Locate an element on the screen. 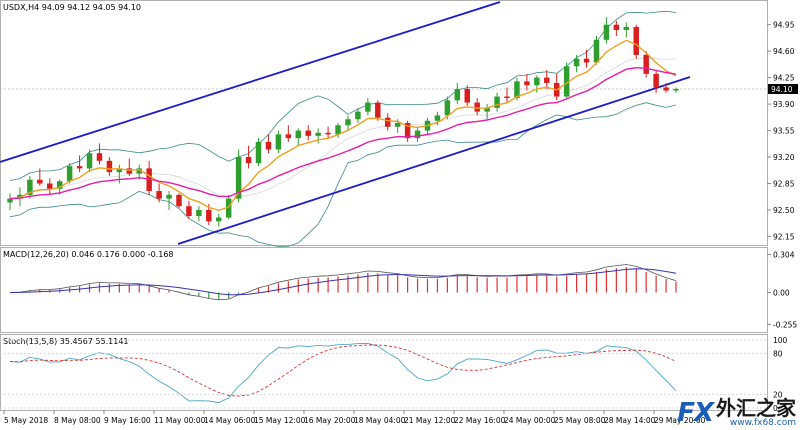 This screenshot has height=430, width=800. macd-header: MACD(12,26,20) 0.046 0.176 0.000 -0.168 is located at coordinates (88, 254).